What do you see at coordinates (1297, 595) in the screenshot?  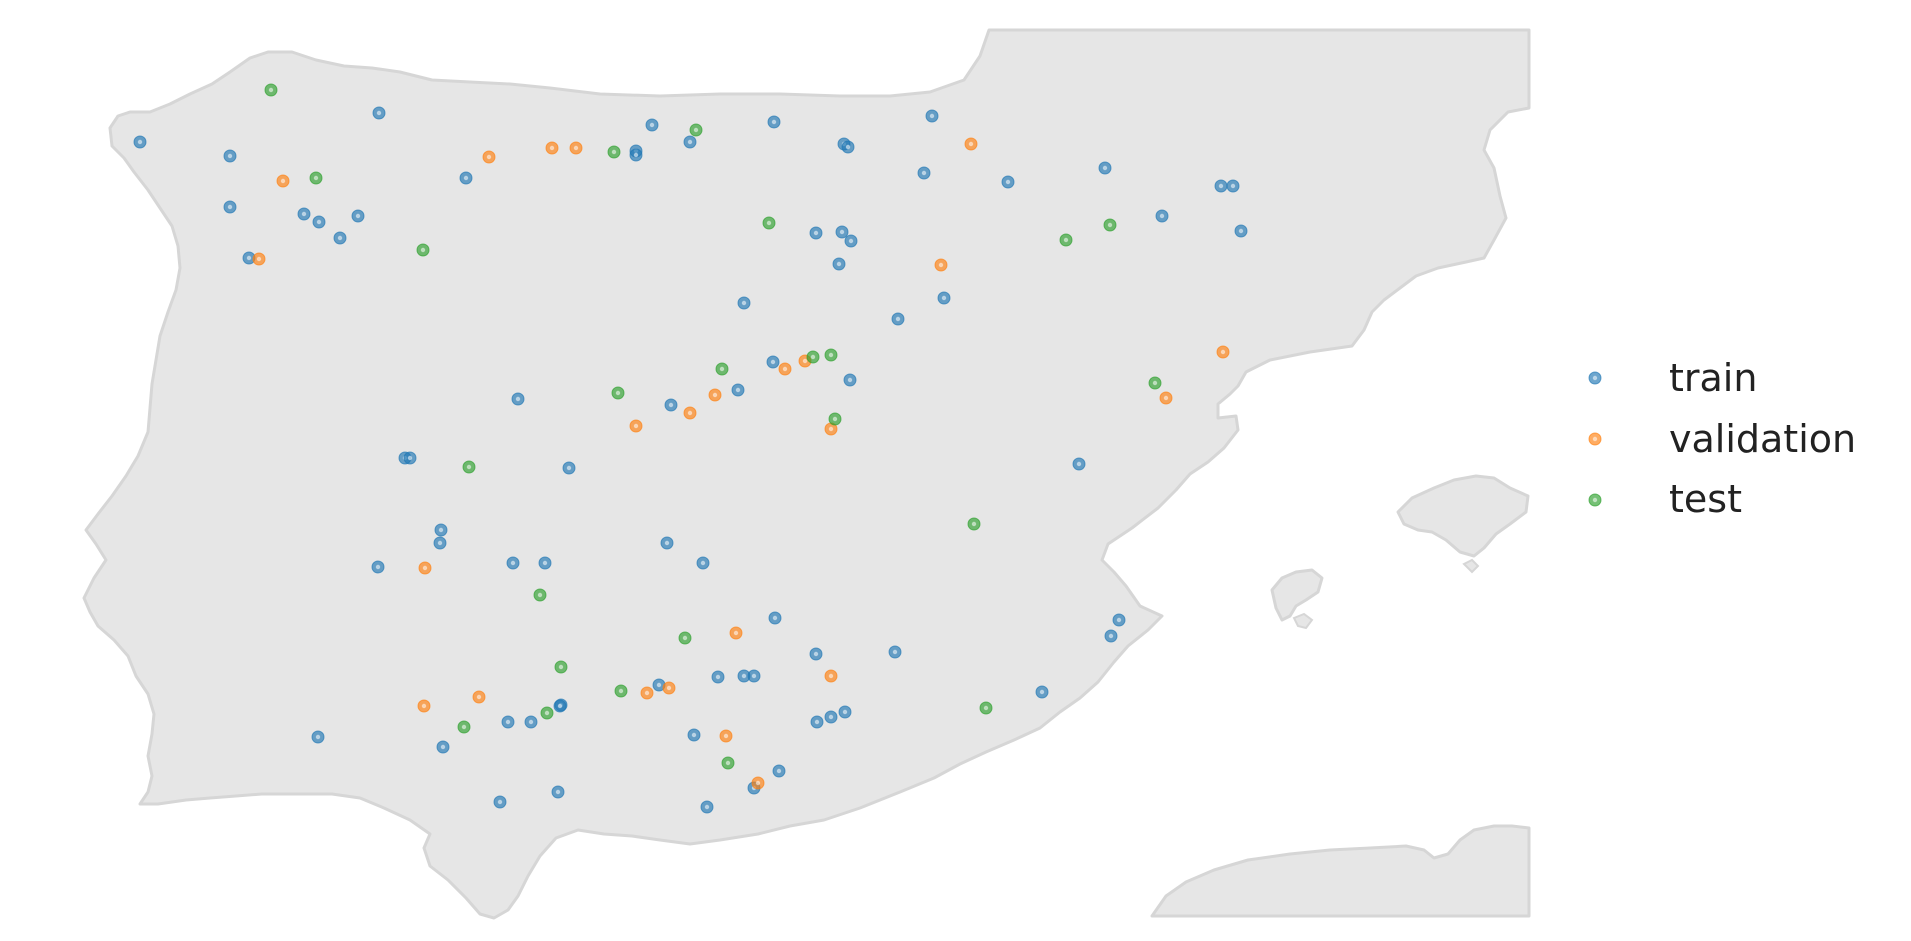 I see `ibiza-island` at bounding box center [1297, 595].